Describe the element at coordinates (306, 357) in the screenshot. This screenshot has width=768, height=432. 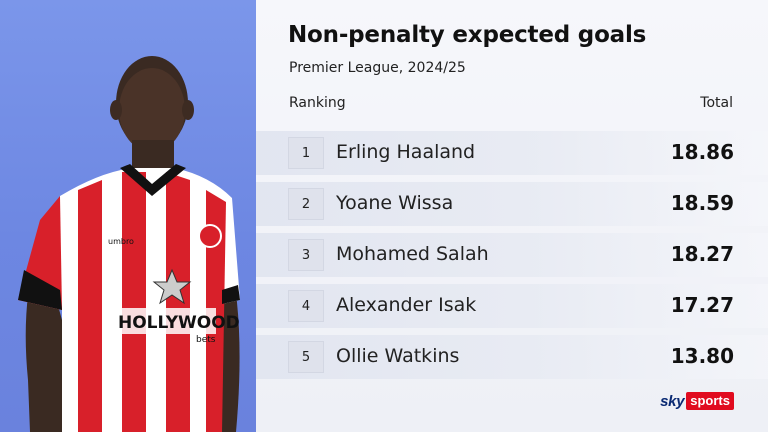
I see `rank-badge: 5` at that location.